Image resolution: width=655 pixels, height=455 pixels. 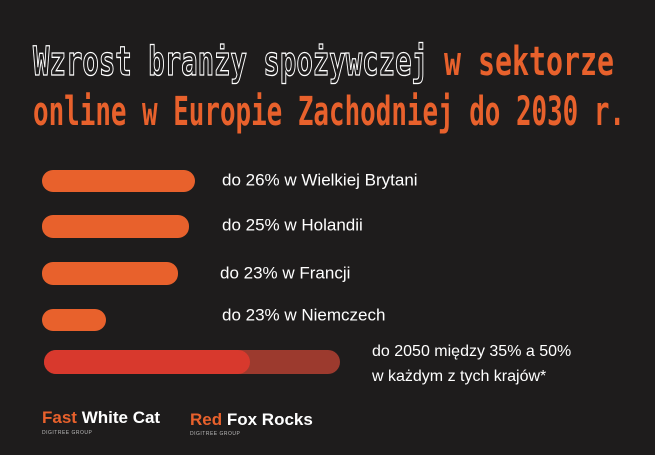 What do you see at coordinates (292, 224) in the screenshot?
I see `item-label: do 25% w Holandii` at bounding box center [292, 224].